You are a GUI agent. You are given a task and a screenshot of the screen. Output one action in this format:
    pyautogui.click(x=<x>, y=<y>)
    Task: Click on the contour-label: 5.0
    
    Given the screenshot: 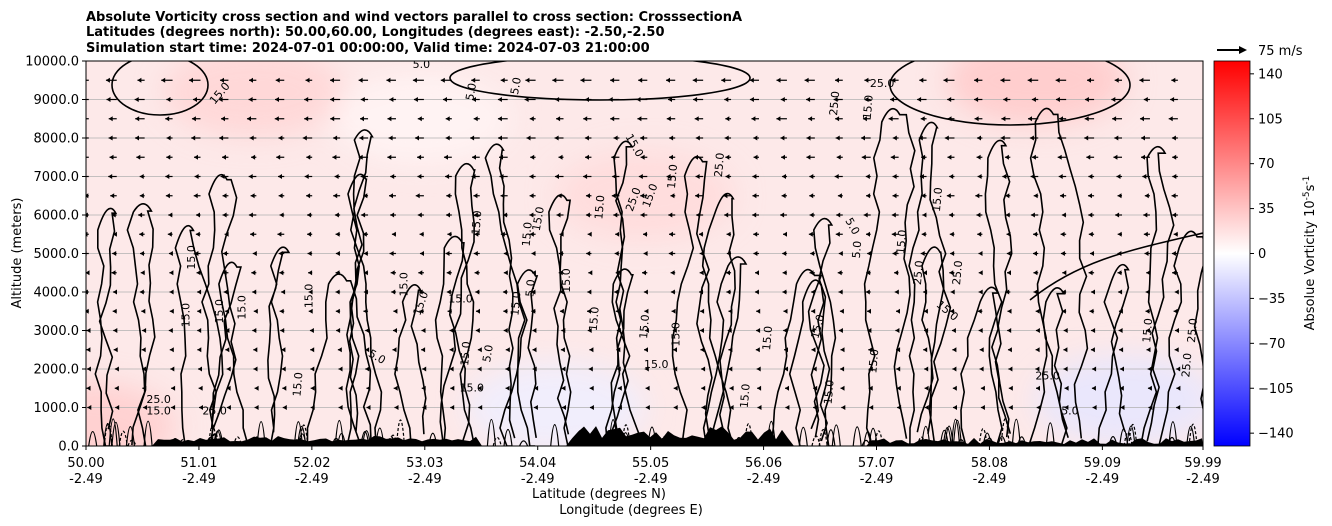 What is the action you would take?
    pyautogui.click(x=471, y=91)
    